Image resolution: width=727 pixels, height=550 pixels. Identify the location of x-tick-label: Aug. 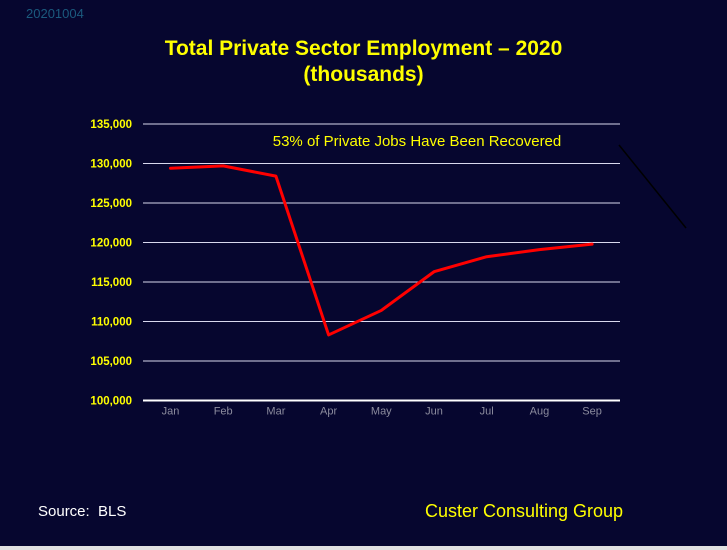
(540, 412).